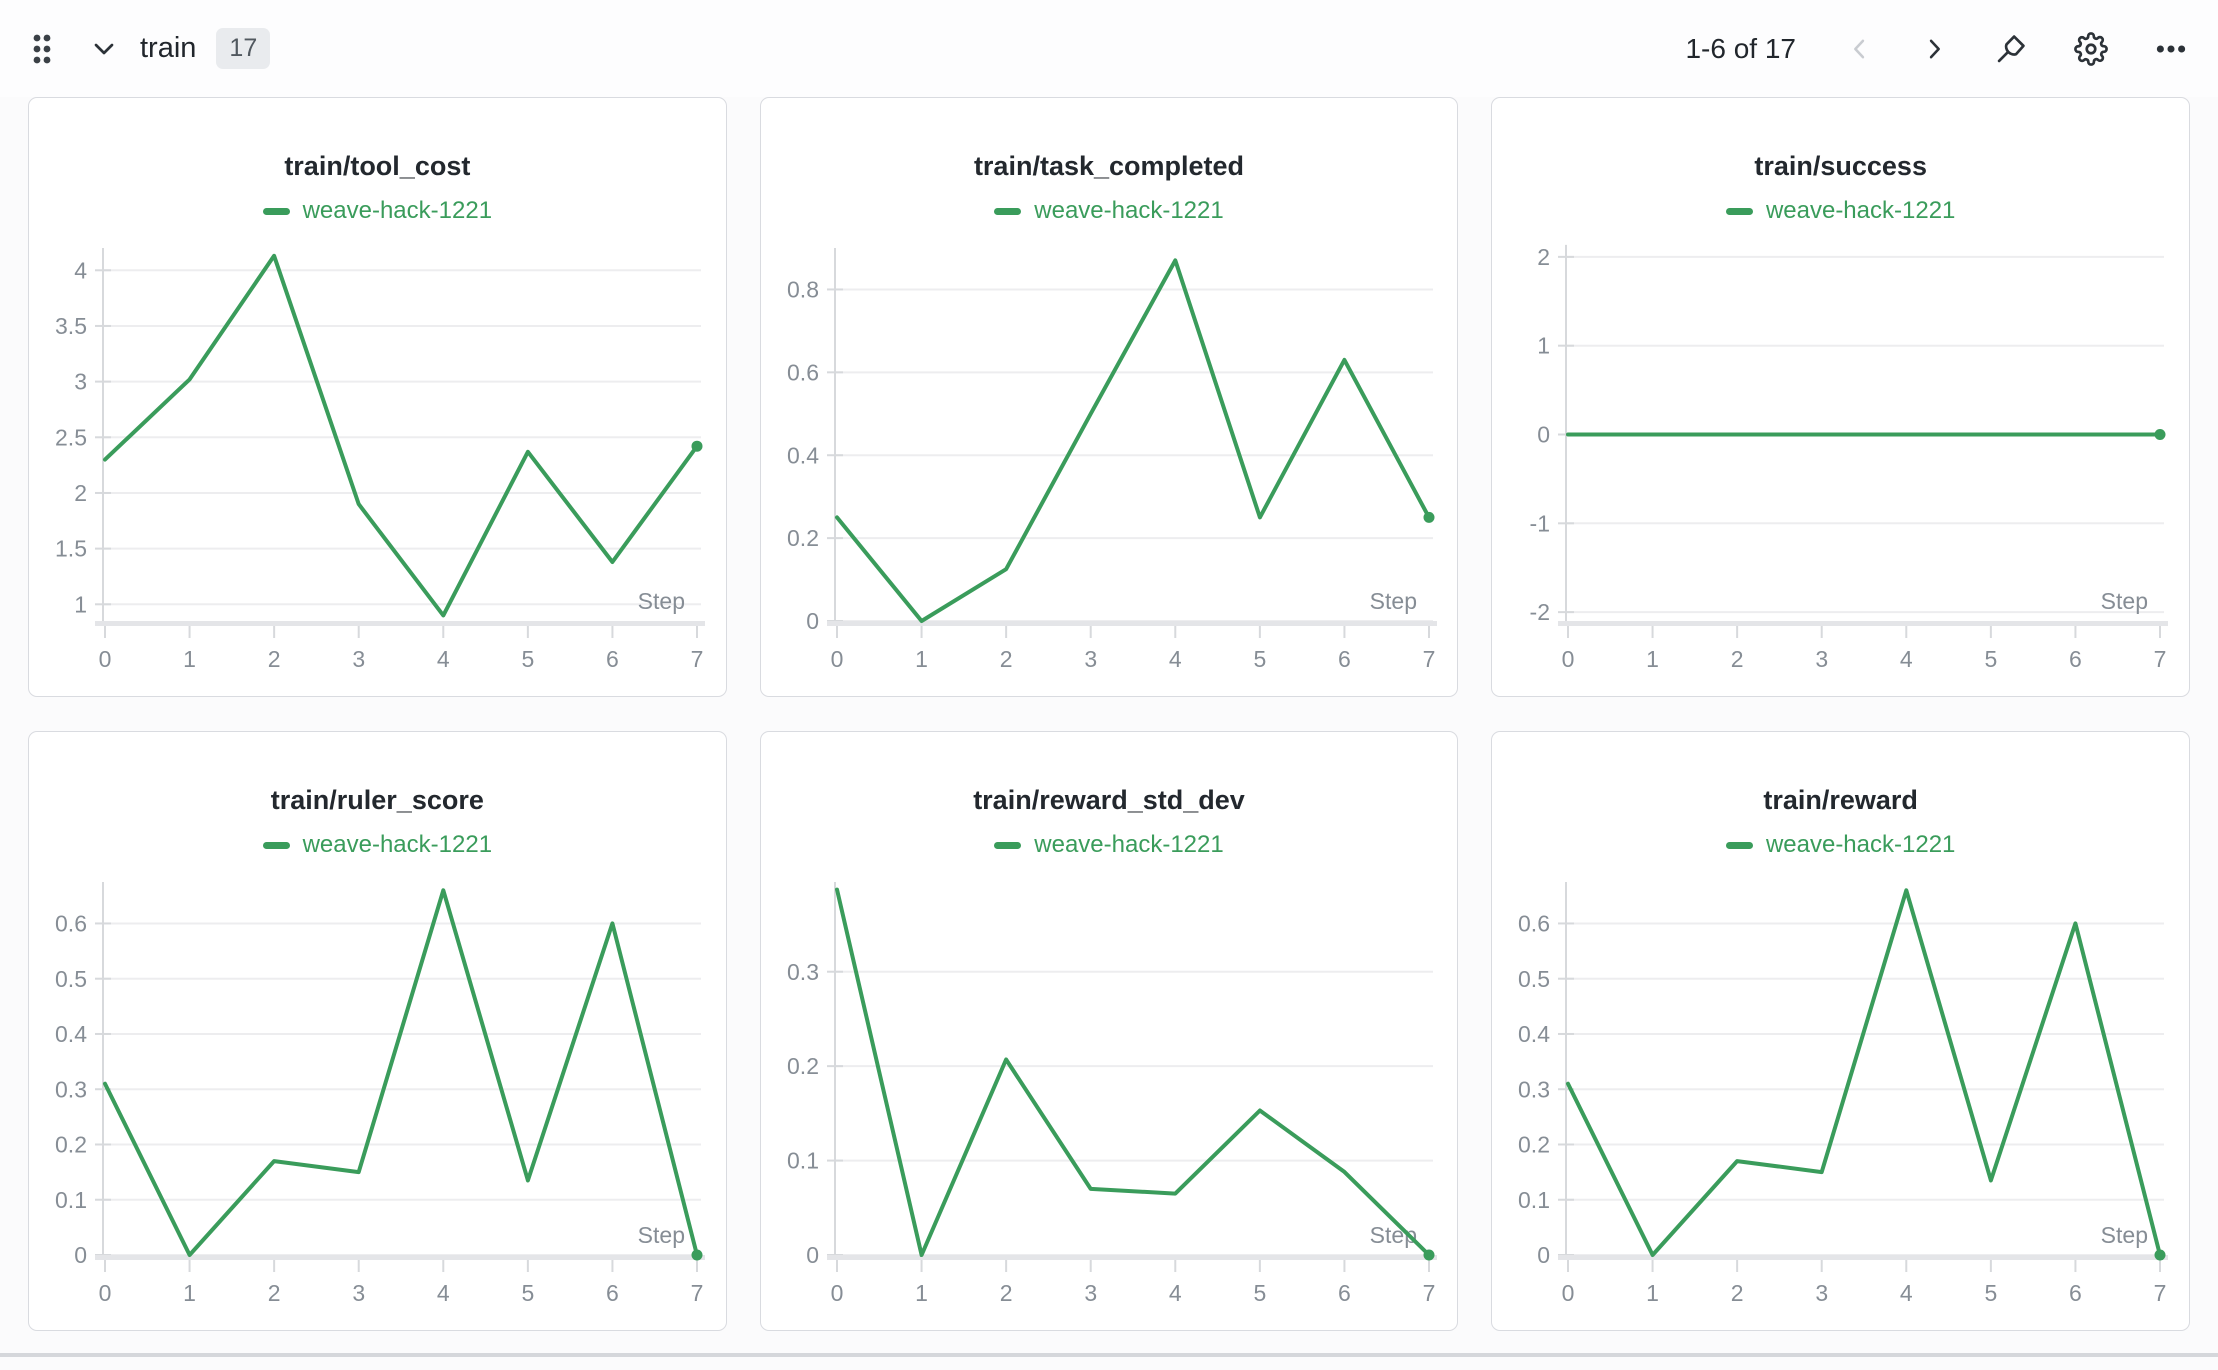  What do you see at coordinates (377, 166) in the screenshot?
I see `chart-title: train/tool_cost` at bounding box center [377, 166].